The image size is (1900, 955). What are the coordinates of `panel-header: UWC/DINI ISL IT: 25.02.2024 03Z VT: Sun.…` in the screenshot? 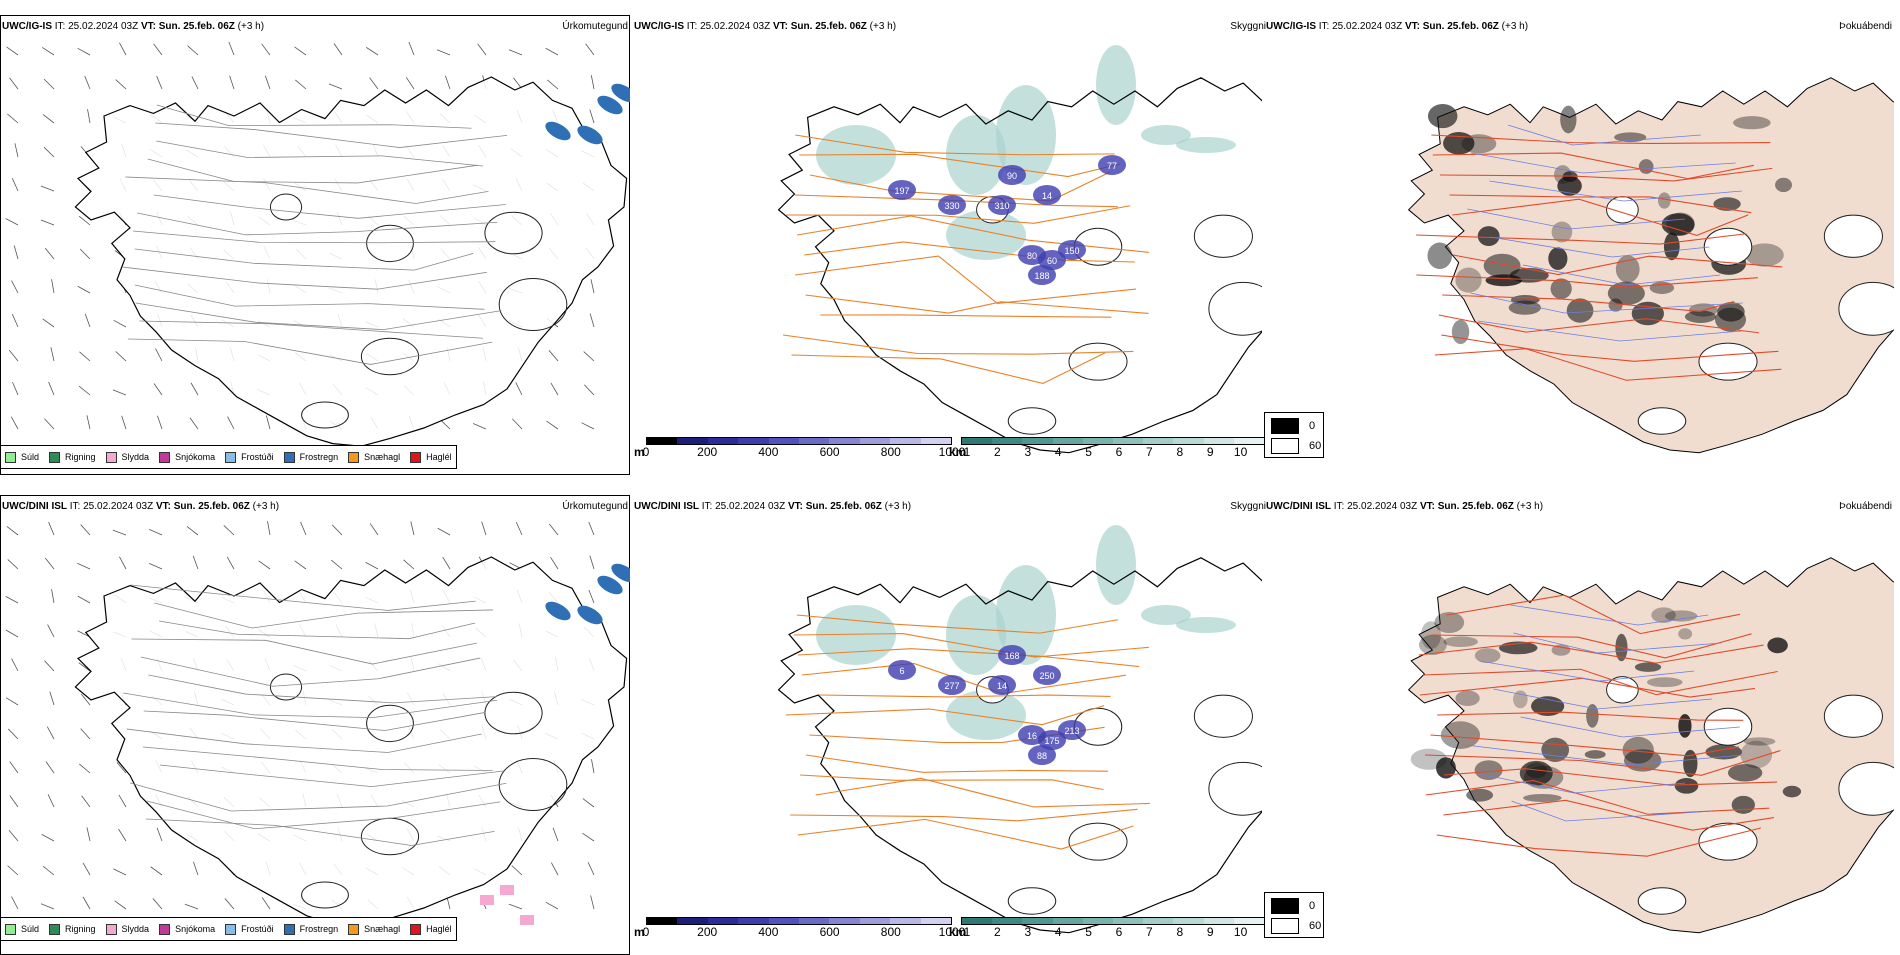 It's located at (315, 504).